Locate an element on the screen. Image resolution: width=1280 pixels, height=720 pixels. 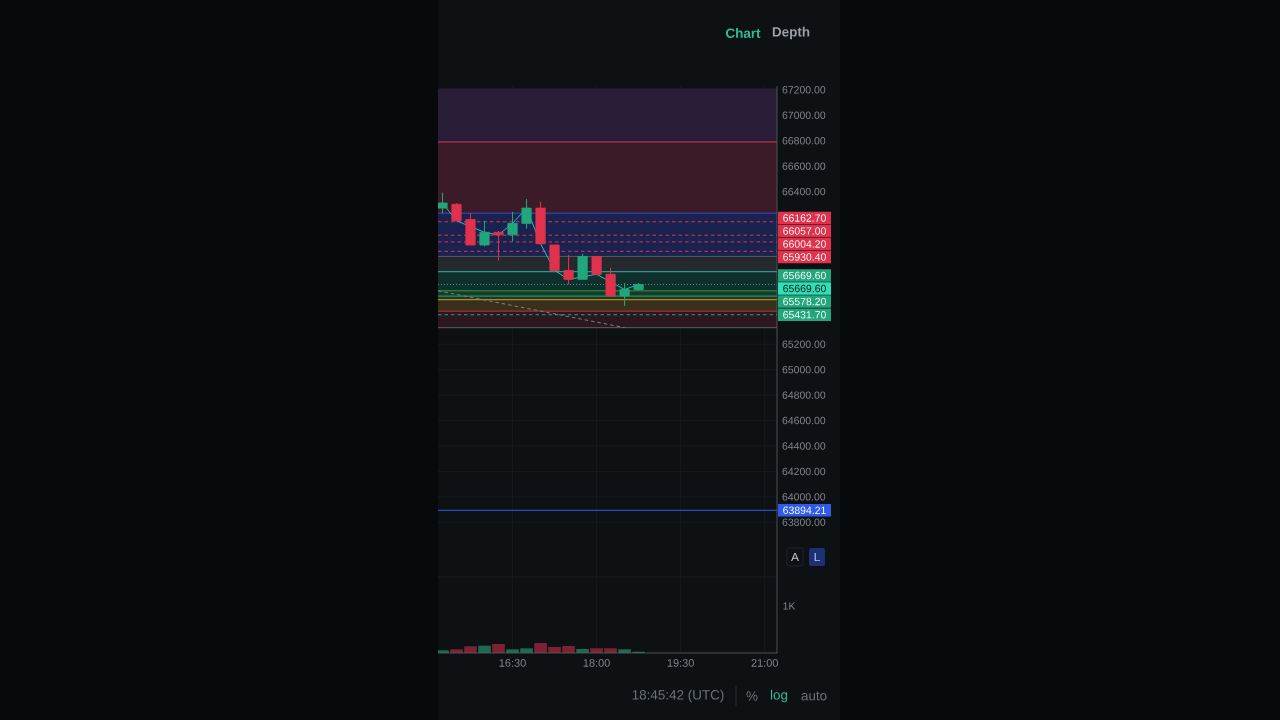
y-tick-label: 65200.00 is located at coordinates (804, 344).